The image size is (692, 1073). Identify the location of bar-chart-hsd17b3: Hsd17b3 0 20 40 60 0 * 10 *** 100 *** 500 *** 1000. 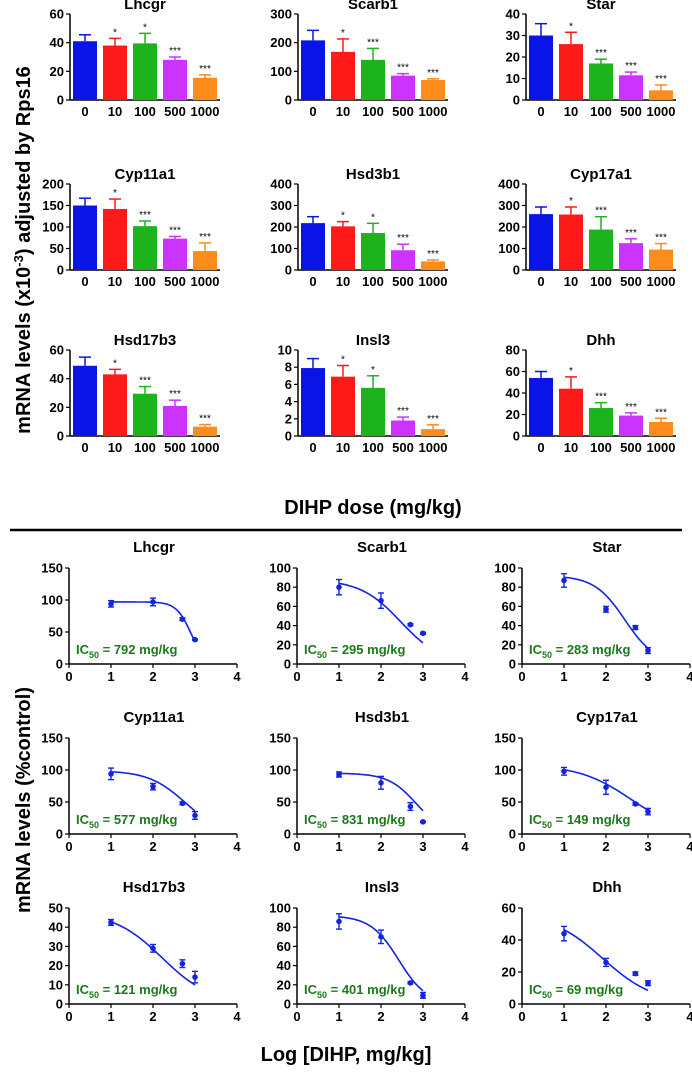
(135, 393).